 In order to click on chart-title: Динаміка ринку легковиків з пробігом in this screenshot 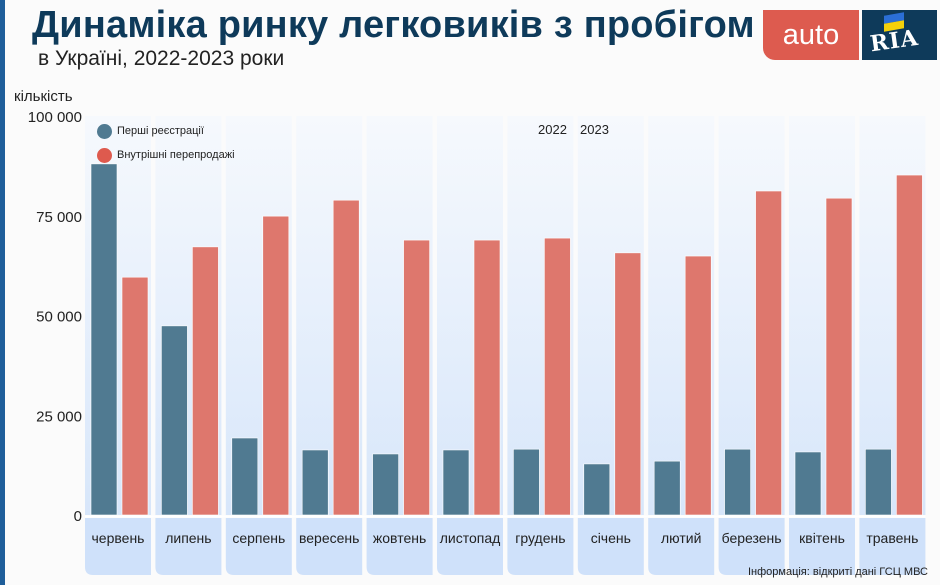, I will do `click(393, 25)`.